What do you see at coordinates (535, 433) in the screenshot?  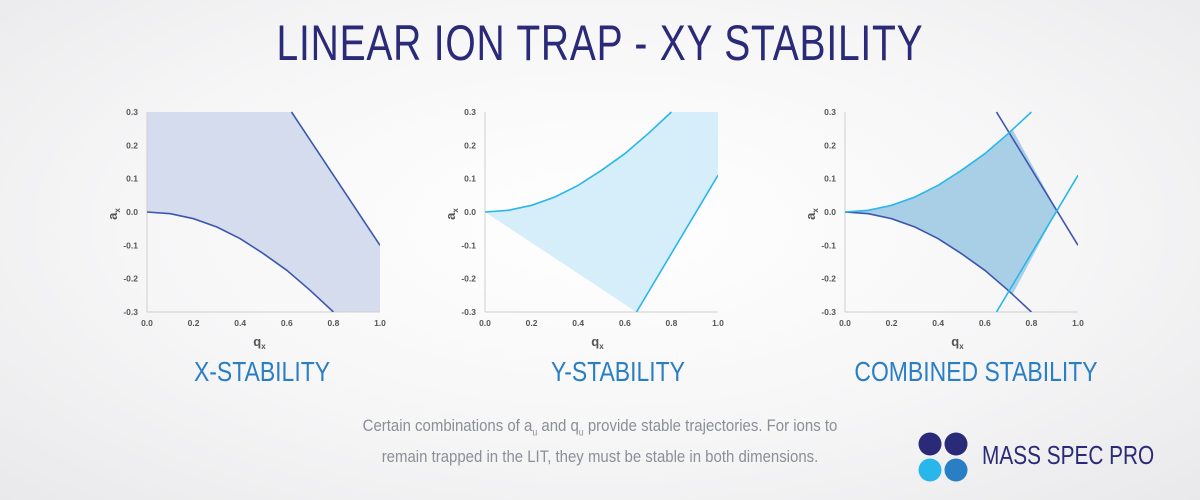 I see `caption-sub-u-1: u` at bounding box center [535, 433].